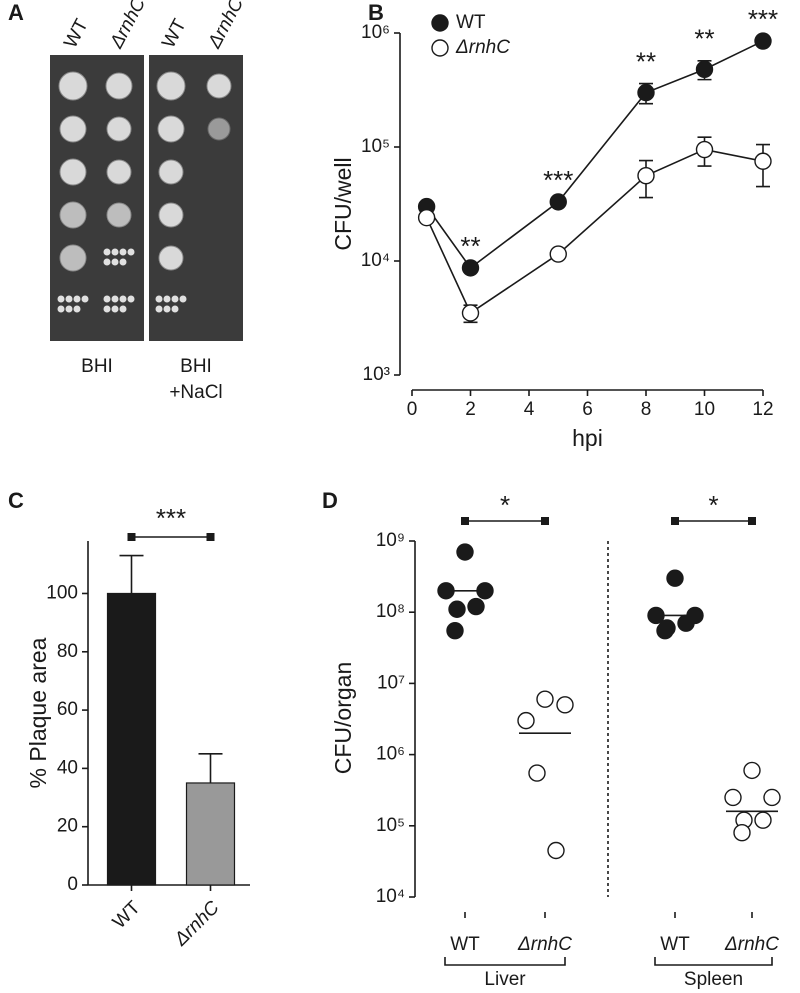 Image resolution: width=800 pixels, height=993 pixels. What do you see at coordinates (704, 409) in the screenshot?
I see `x-tick-label: 10` at bounding box center [704, 409].